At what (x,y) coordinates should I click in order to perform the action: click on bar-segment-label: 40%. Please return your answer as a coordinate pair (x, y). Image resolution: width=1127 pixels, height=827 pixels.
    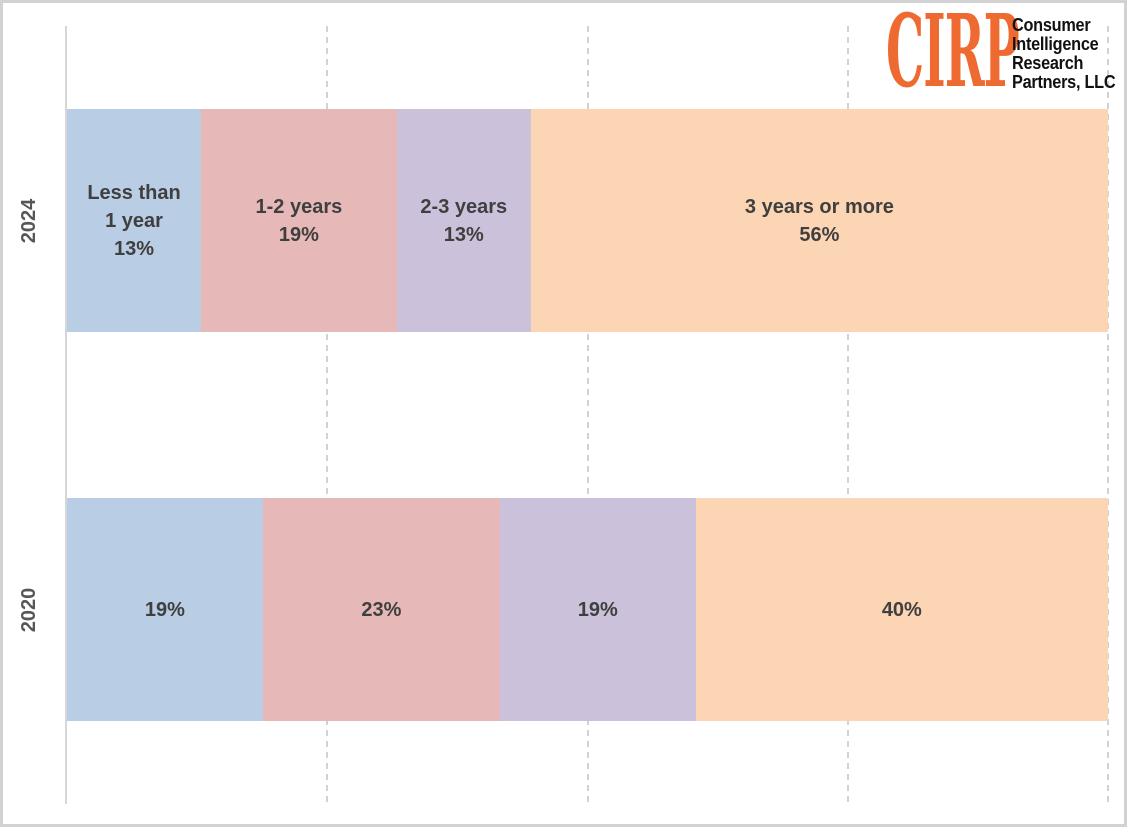
    Looking at the image, I should click on (901, 609).